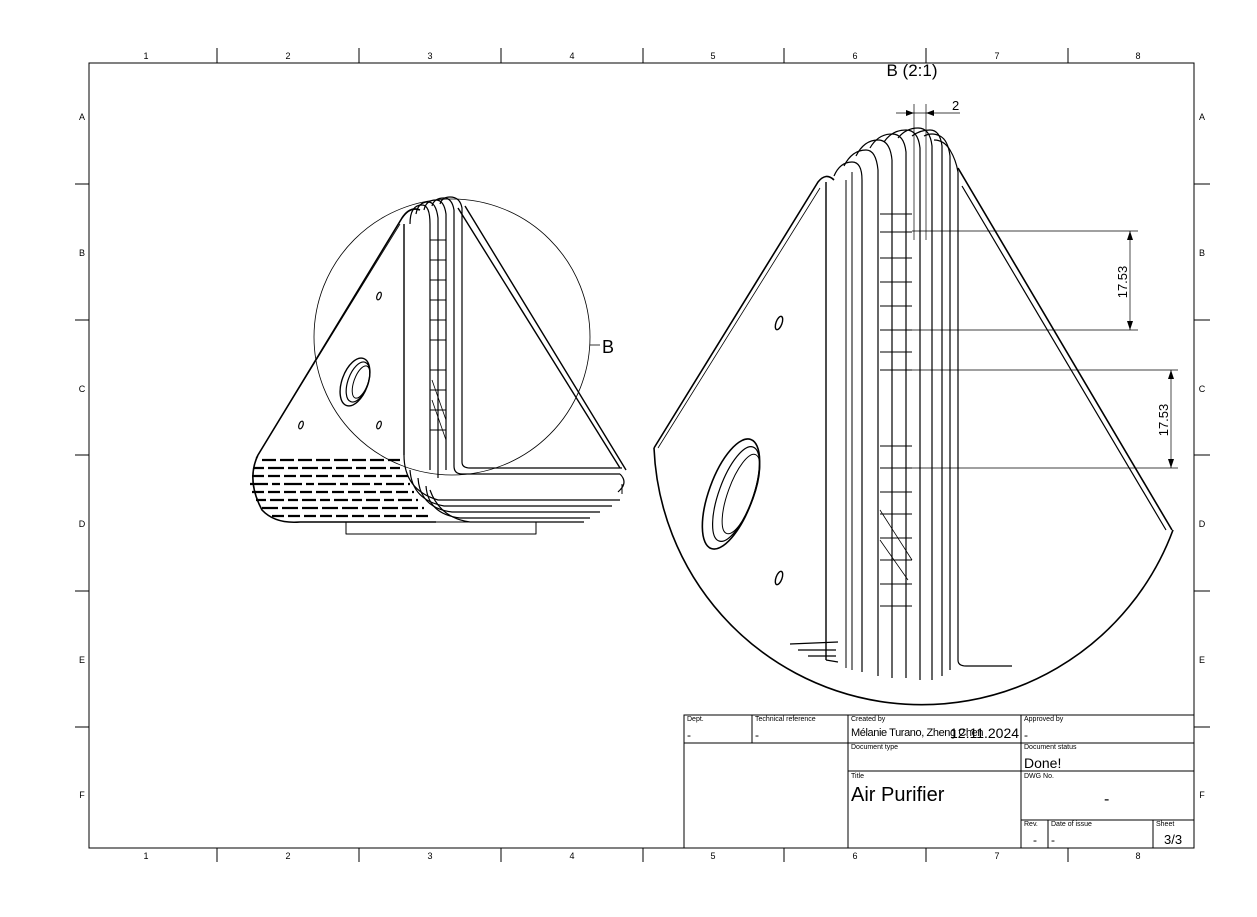 Image resolution: width=1257 pixels, height=917 pixels. What do you see at coordinates (1039, 776) in the screenshot?
I see `dwg-no-label: DWG No.` at bounding box center [1039, 776].